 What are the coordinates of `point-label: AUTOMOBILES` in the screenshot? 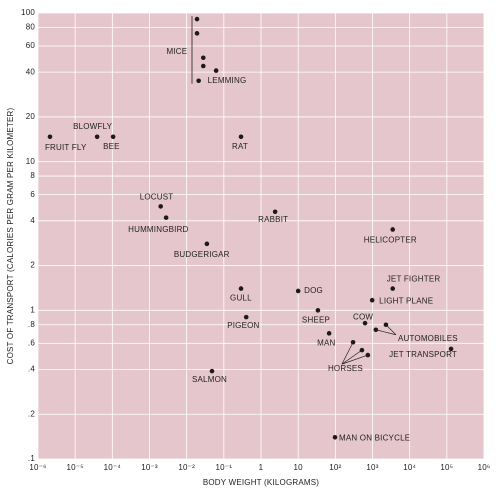 It's located at (428, 338).